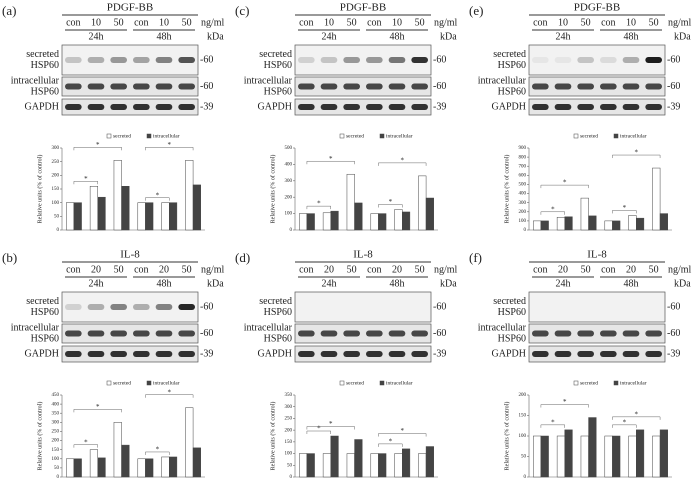 The width and height of the screenshot is (700, 490). I want to click on y-tick-label: 400, so click(56, 404).